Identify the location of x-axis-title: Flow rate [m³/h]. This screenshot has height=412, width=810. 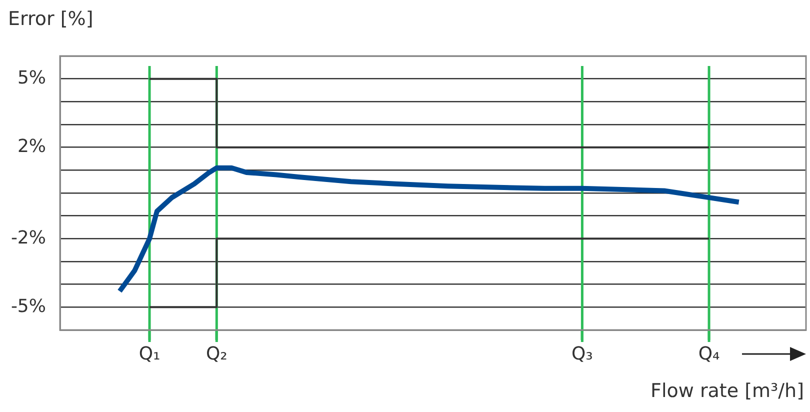
(727, 391).